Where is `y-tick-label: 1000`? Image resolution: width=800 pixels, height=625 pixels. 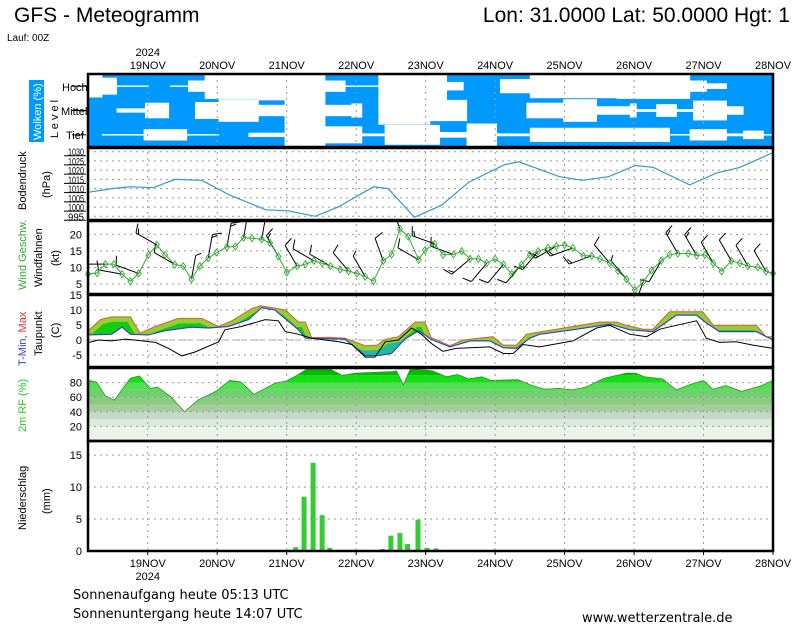 y-tick-label: 1000 is located at coordinates (76, 208).